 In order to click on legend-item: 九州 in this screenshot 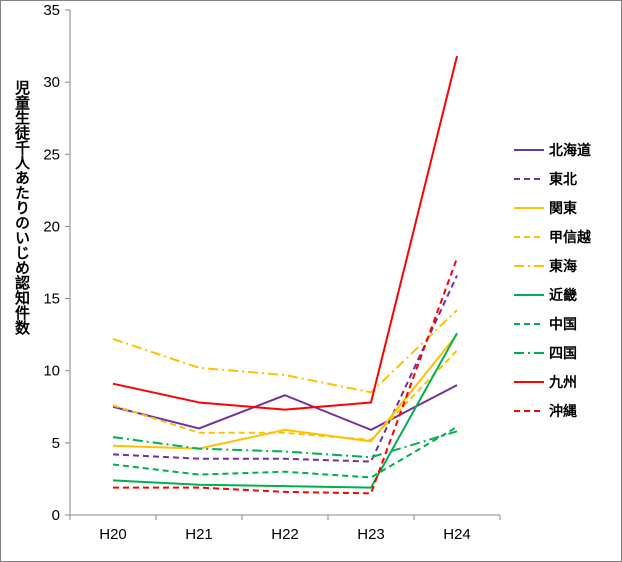, I will do `click(566, 386)`.